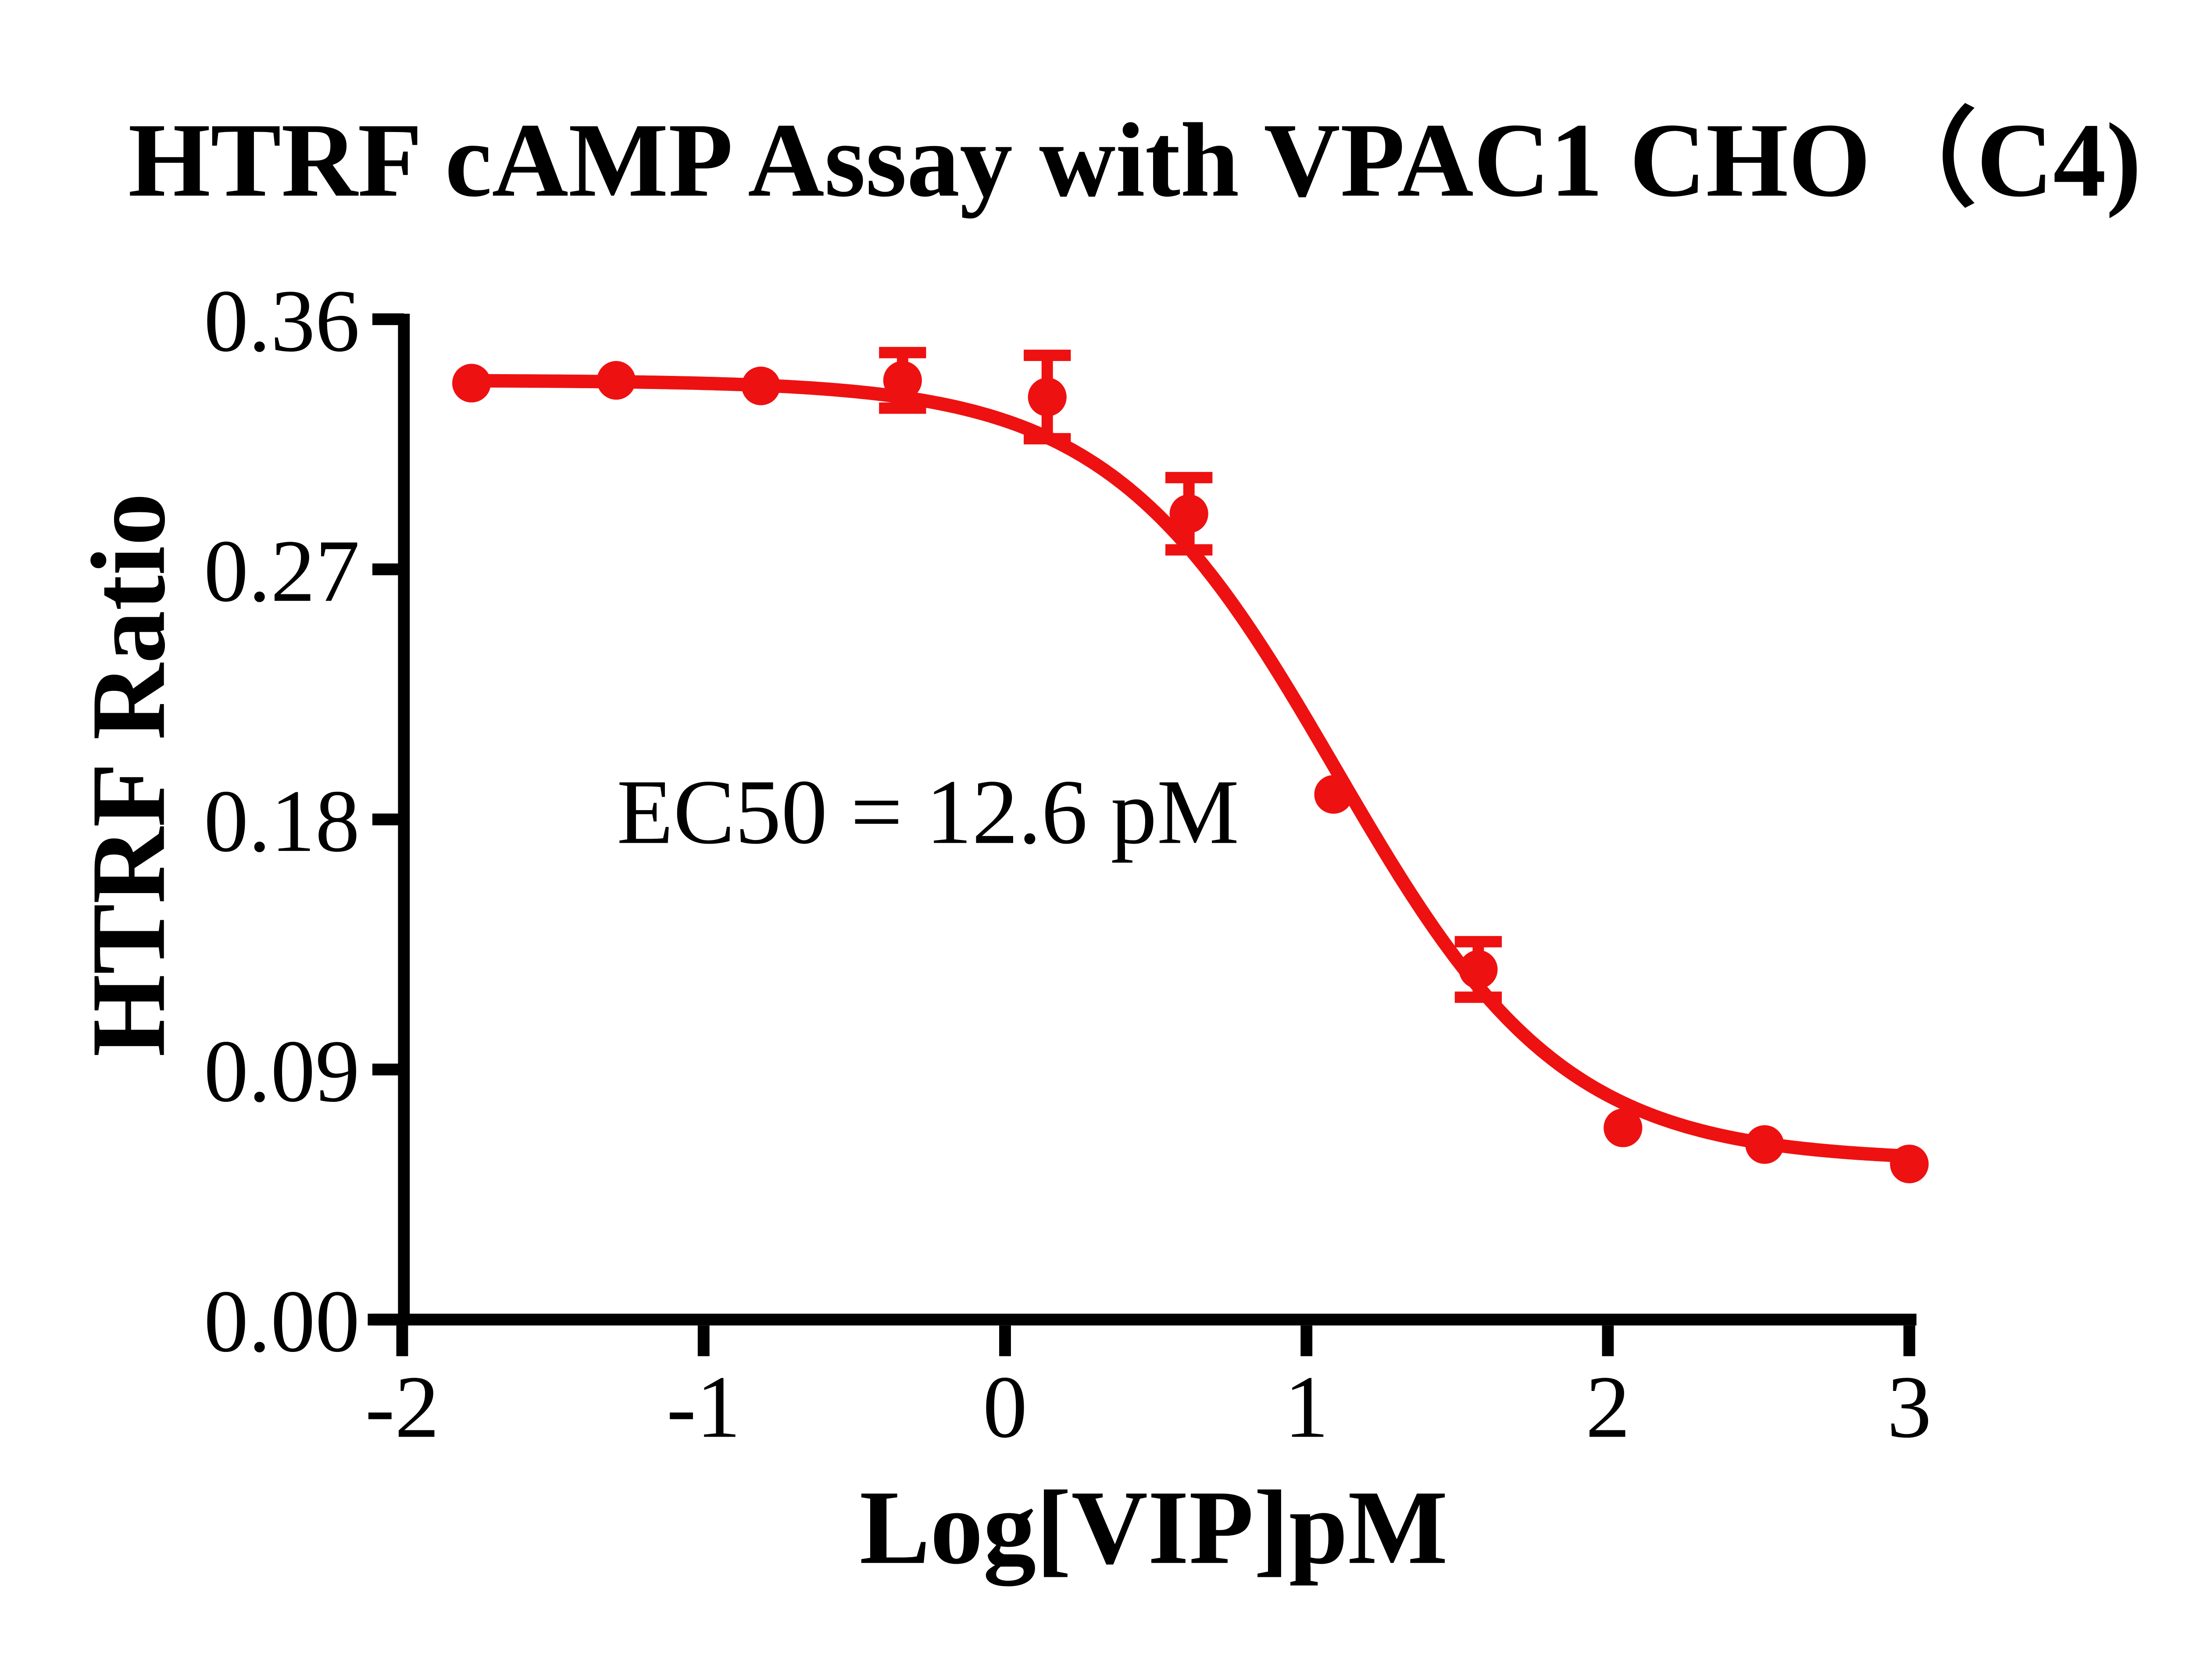 Image resolution: width=2193 pixels, height=1680 pixels. I want to click on x-tick-label: 3, so click(1909, 1407).